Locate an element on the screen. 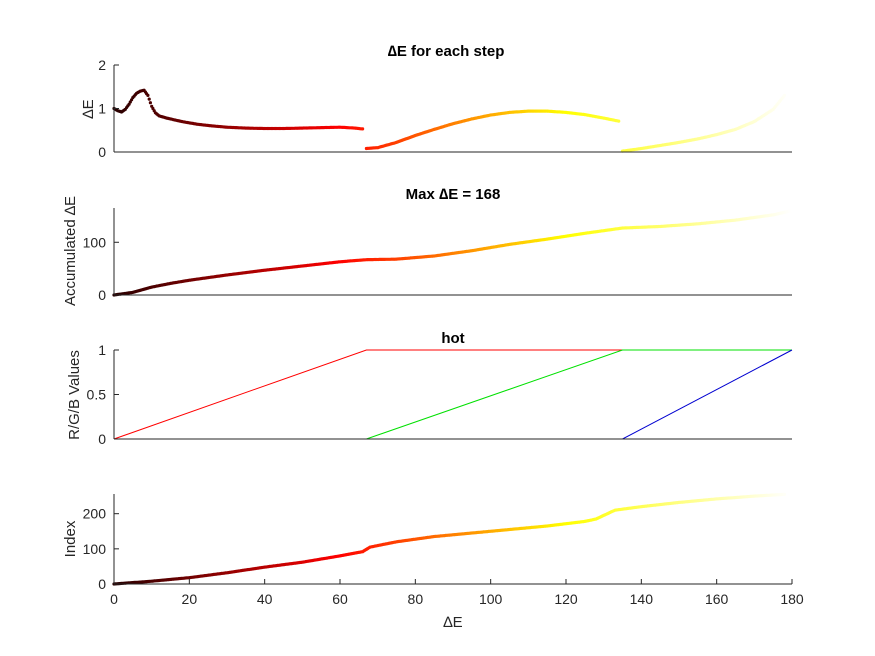  p2-y-ticks: 0 100 is located at coordinates (101, 268).